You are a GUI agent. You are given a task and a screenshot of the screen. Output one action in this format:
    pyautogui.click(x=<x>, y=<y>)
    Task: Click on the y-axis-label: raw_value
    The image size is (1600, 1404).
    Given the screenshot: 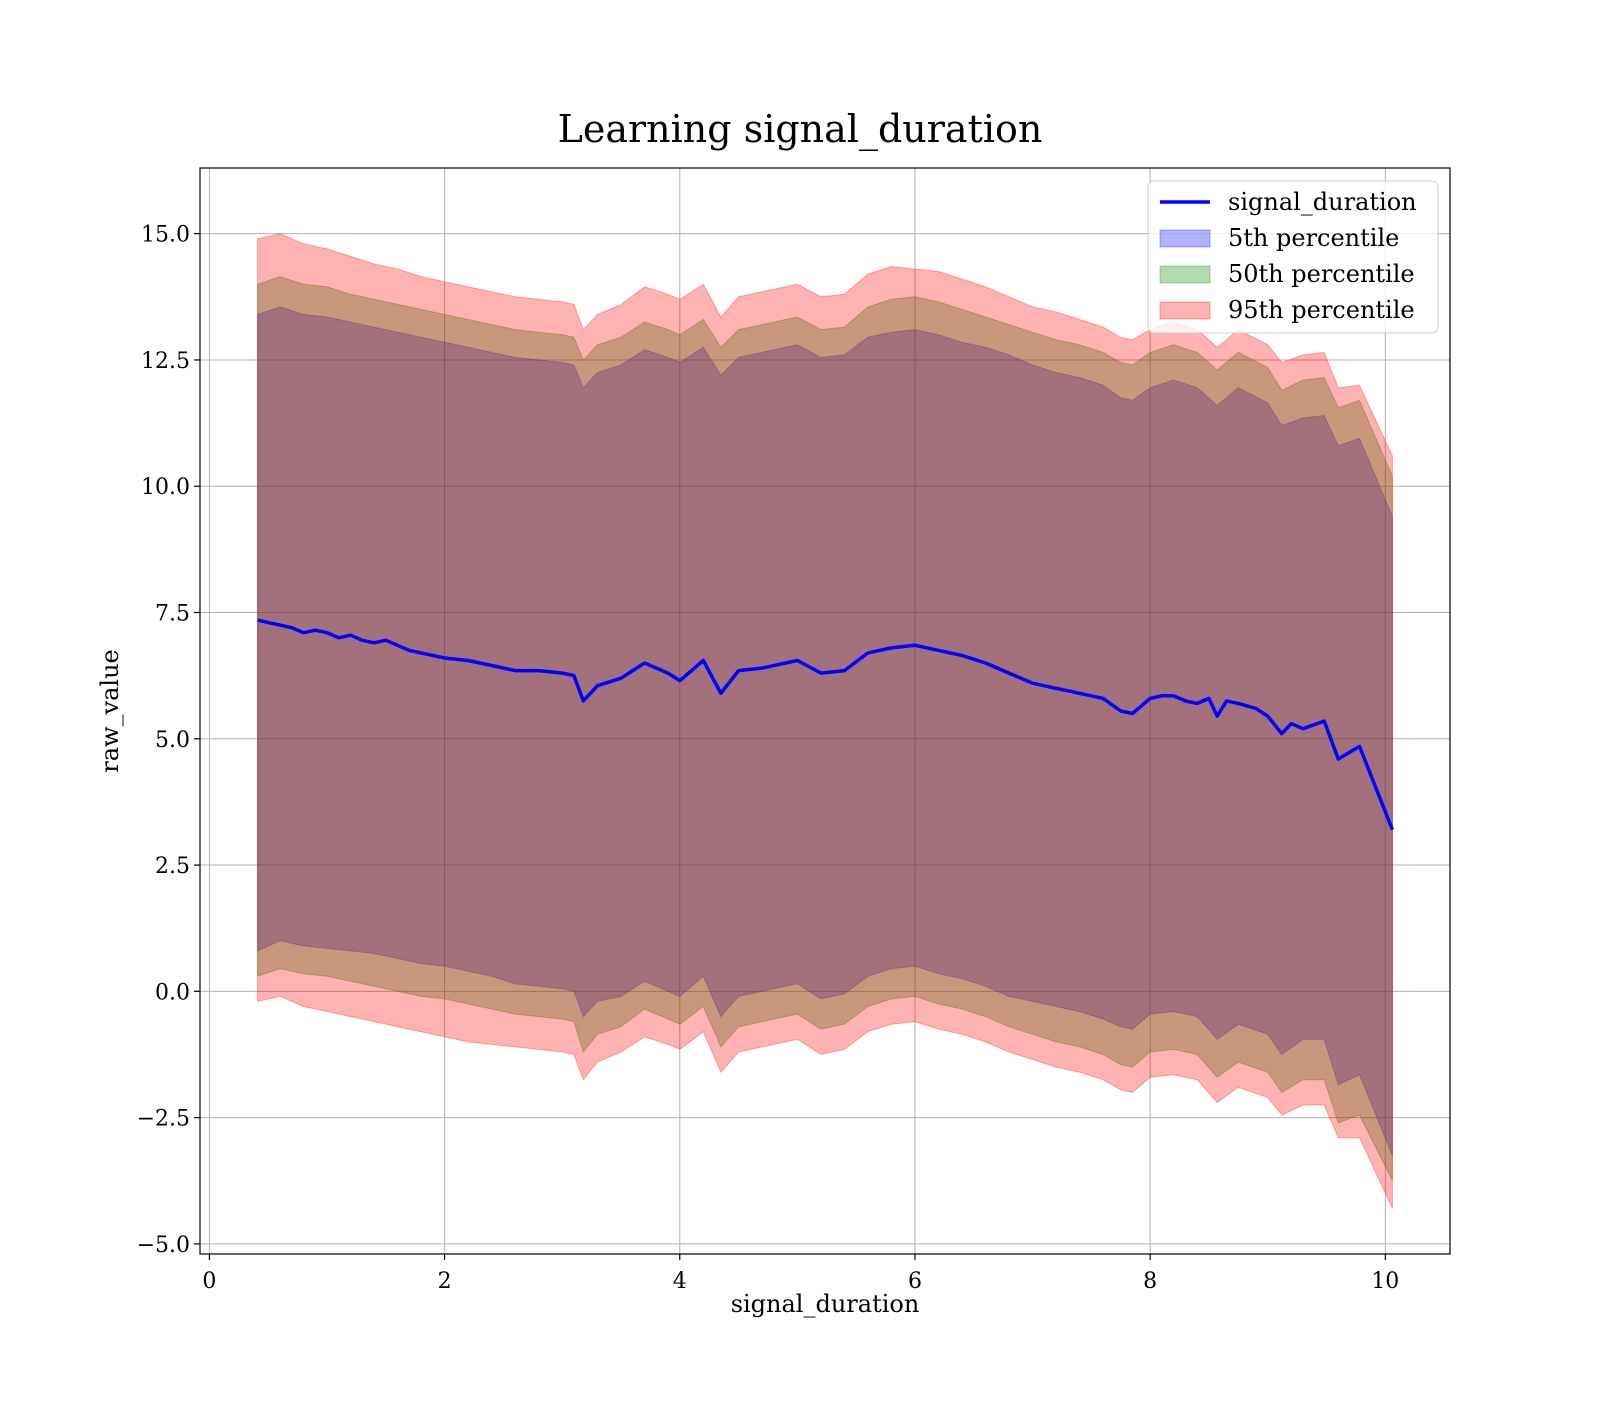 What is the action you would take?
    pyautogui.click(x=110, y=711)
    